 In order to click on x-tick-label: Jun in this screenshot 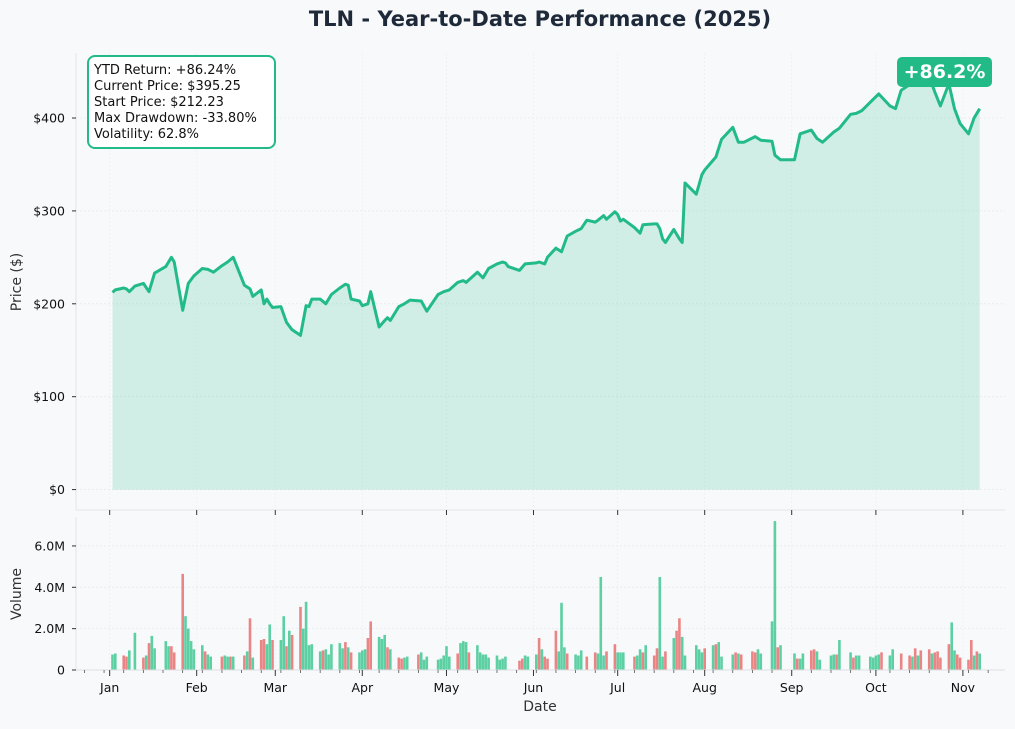, I will do `click(533, 687)`.